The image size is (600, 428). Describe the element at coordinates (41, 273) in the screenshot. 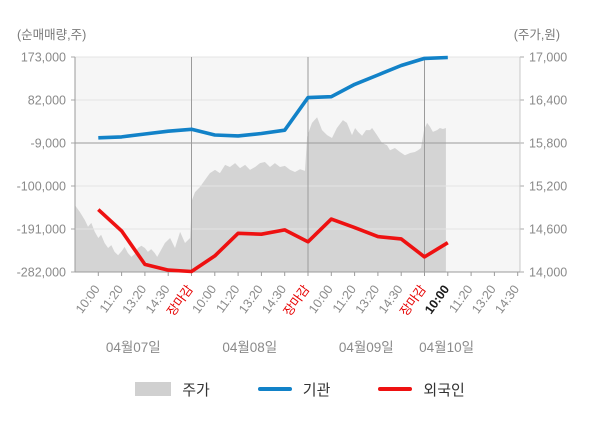

I see `left-axis-tick-label: -282,000` at that location.